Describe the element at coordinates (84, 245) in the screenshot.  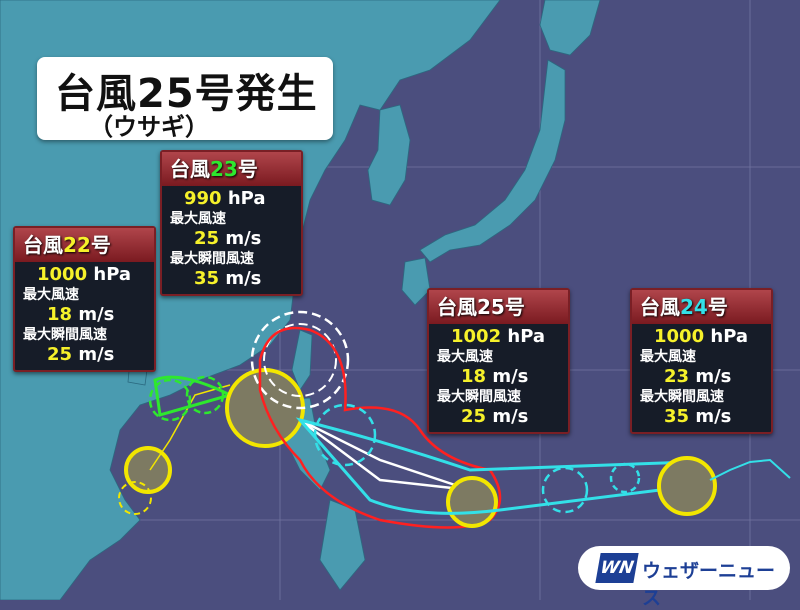
I see `typhoon-22-header: 台風22号` at that location.